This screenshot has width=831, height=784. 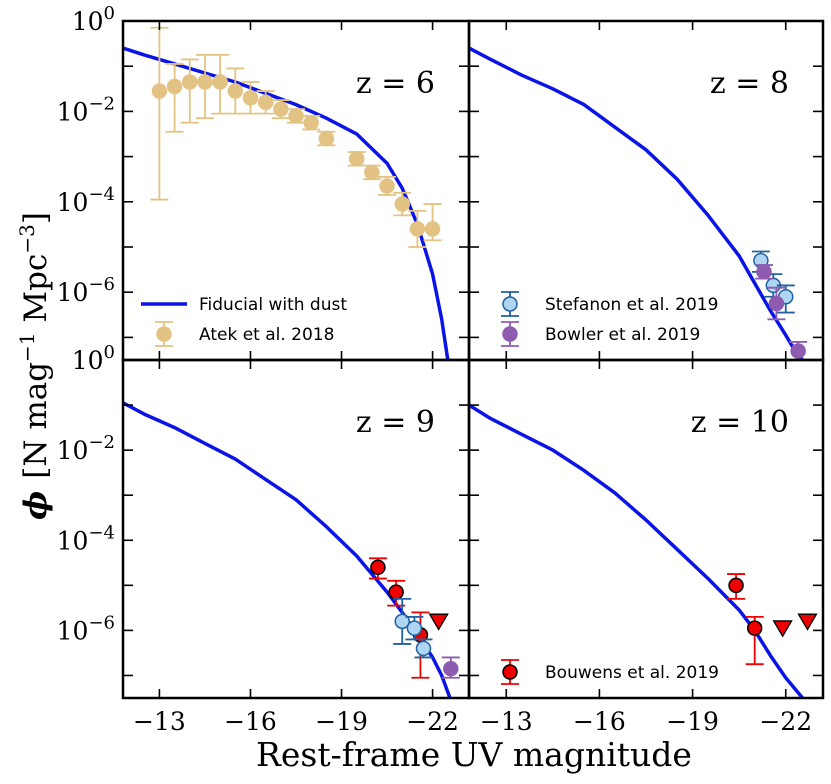 I want to click on x-axis-label: Rest-frame UV magnitude, so click(x=474, y=754).